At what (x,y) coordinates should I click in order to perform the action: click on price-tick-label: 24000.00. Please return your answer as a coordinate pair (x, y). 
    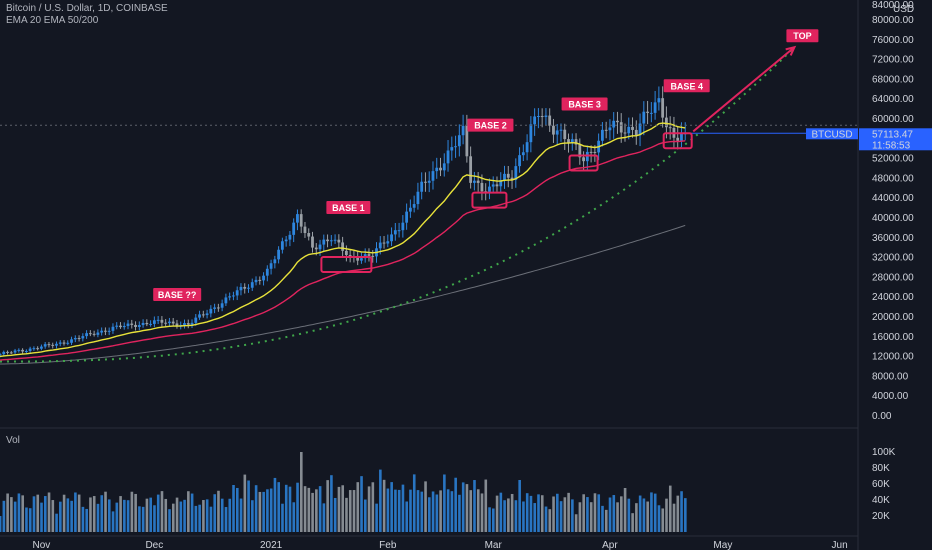
    Looking at the image, I should click on (893, 297).